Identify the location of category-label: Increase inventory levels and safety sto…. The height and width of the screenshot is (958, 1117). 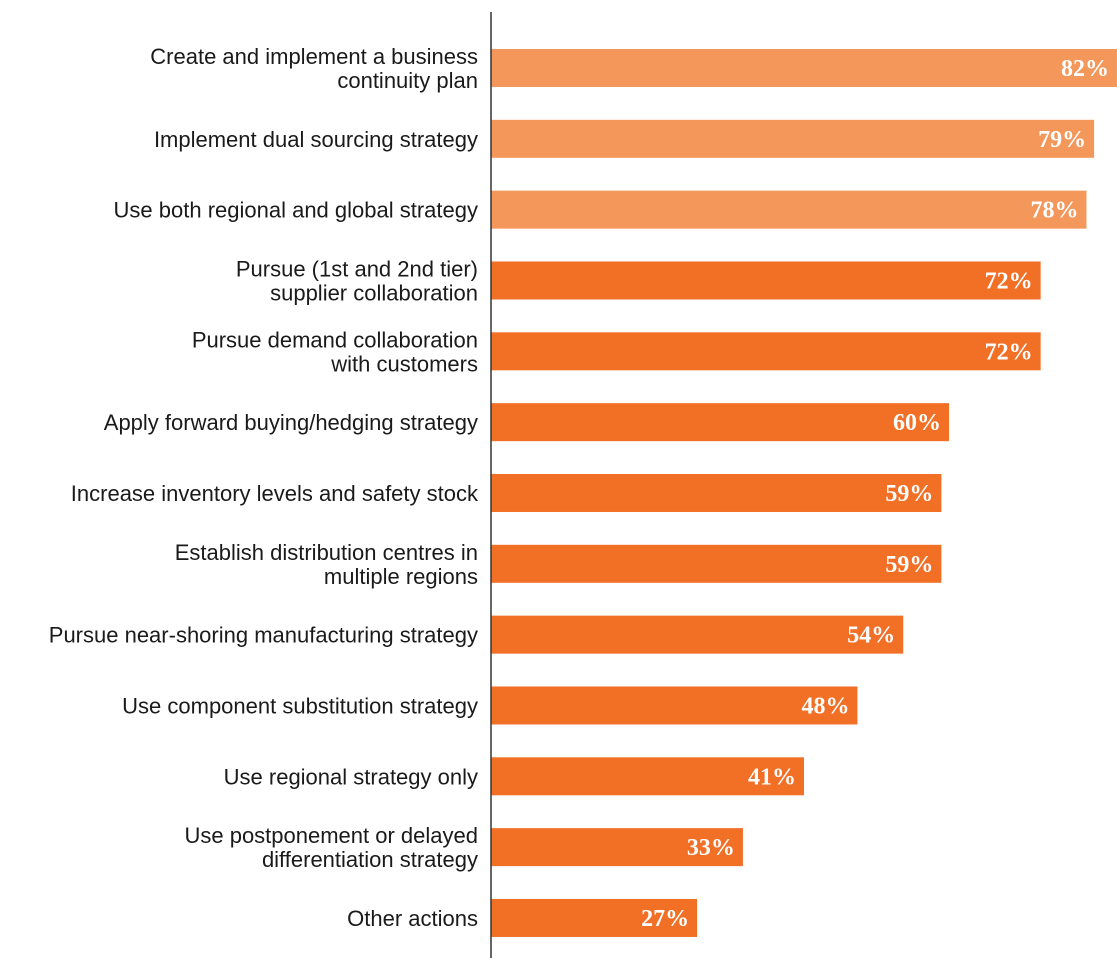
(275, 493).